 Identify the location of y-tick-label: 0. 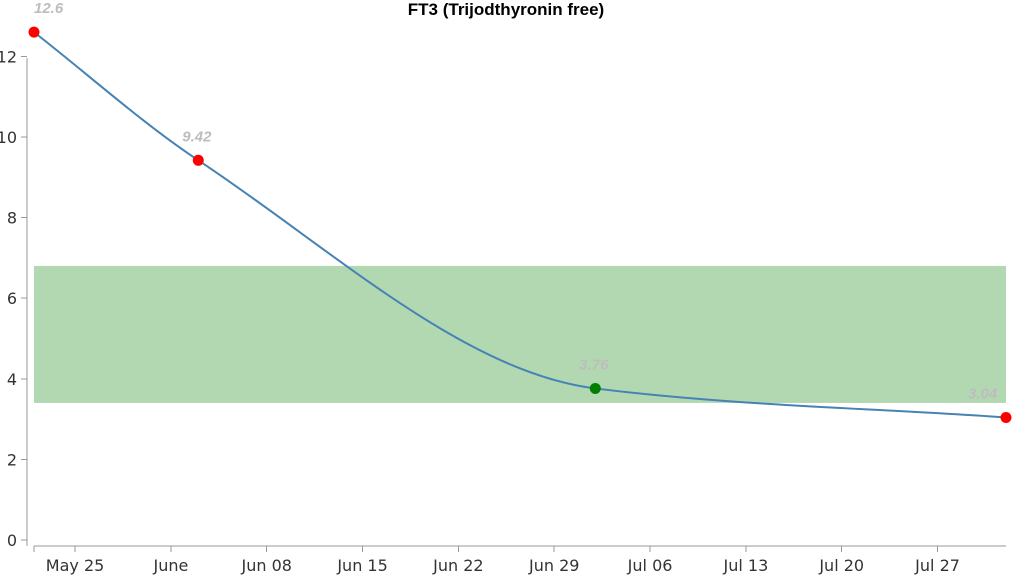
(12, 540).